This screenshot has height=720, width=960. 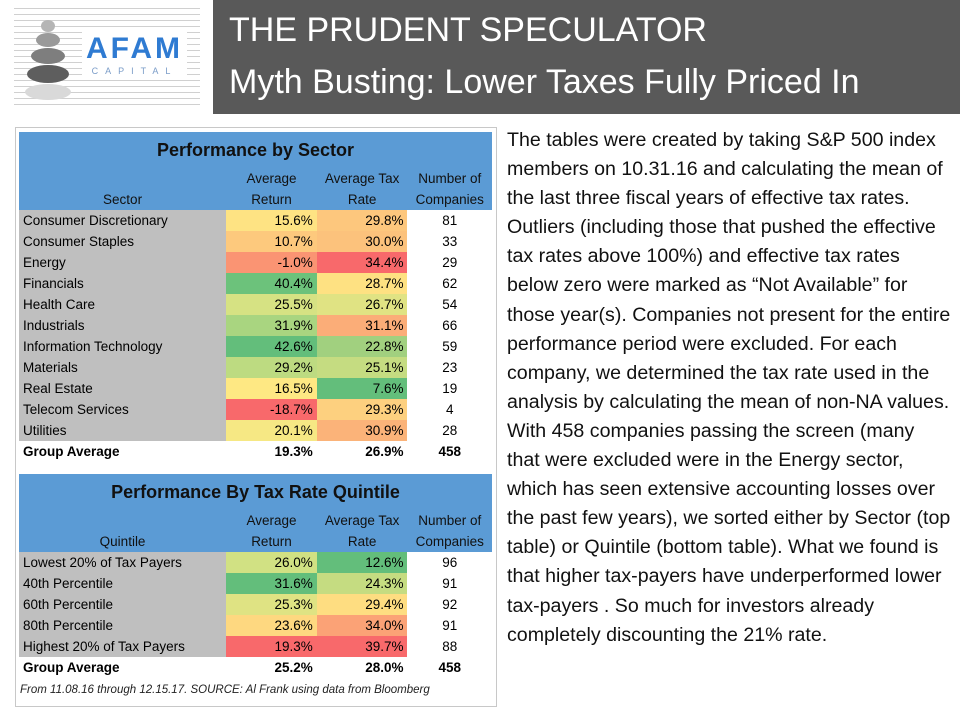 What do you see at coordinates (123, 325) in the screenshot?
I see `row-label: Industrials` at bounding box center [123, 325].